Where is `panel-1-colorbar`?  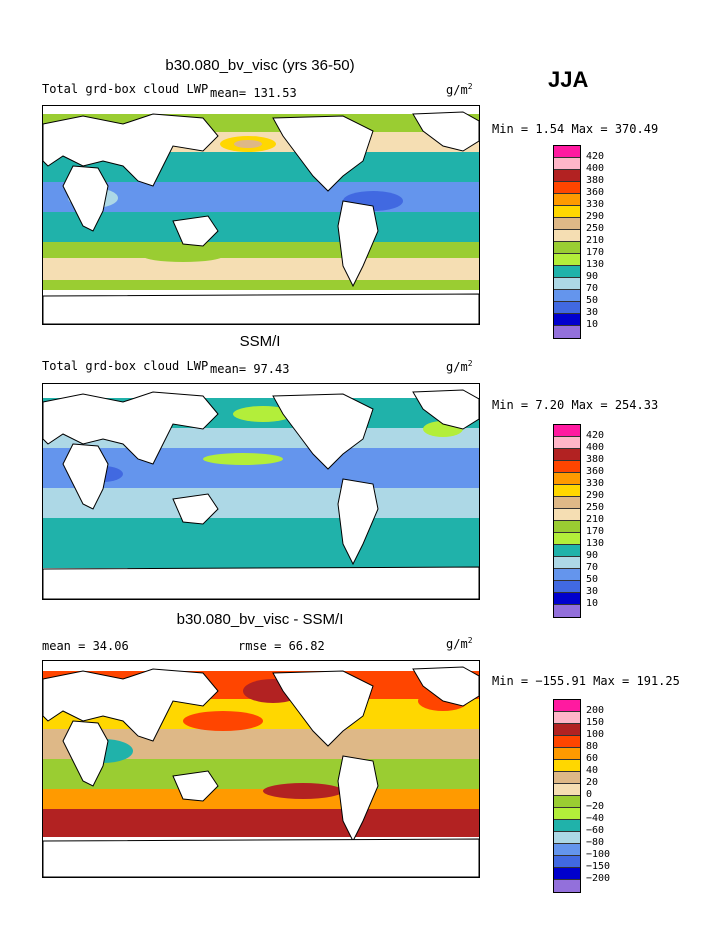
panel-1-colorbar is located at coordinates (567, 242).